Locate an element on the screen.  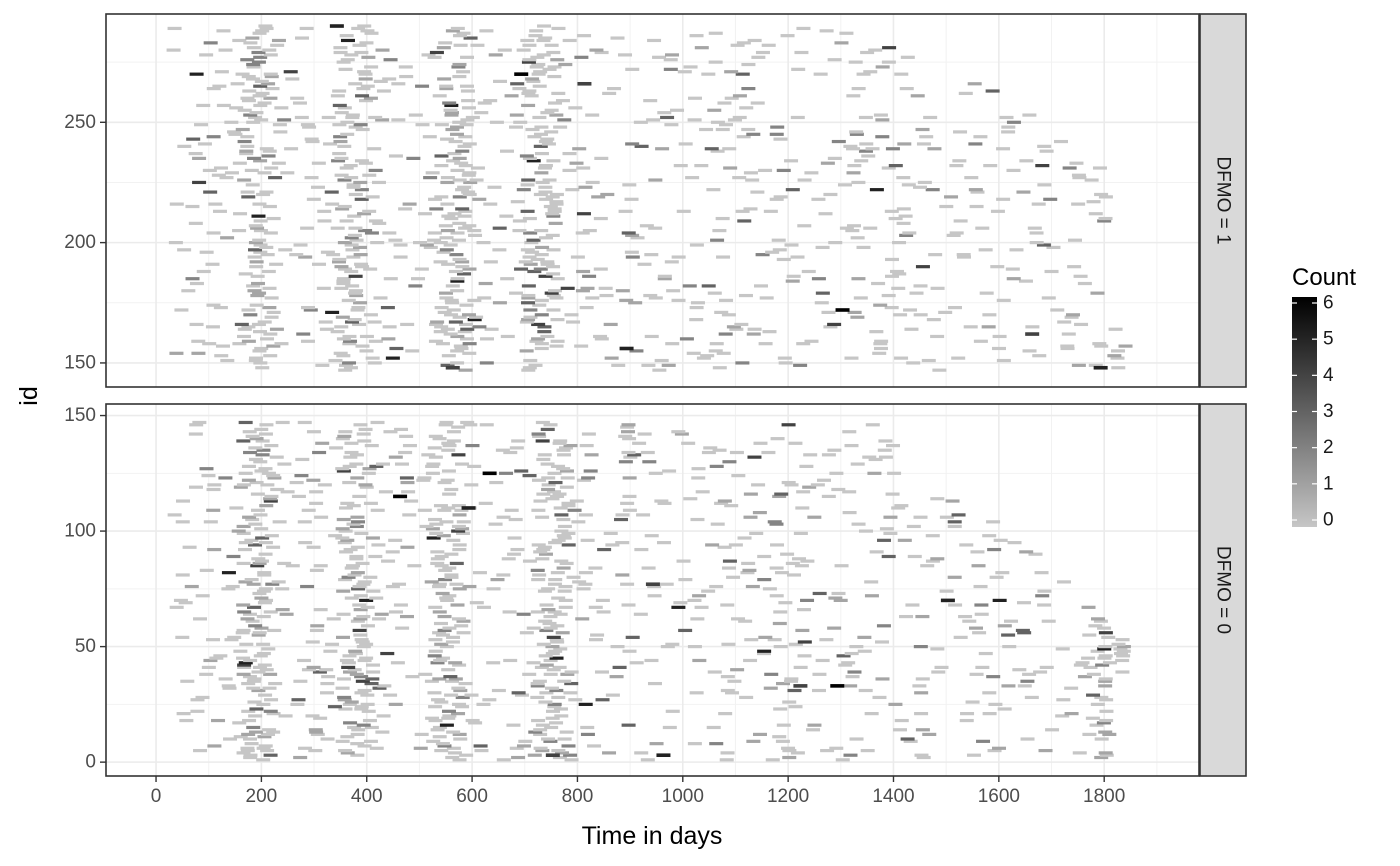
heatmap-tile-dark is located at coordinates (842, 310).